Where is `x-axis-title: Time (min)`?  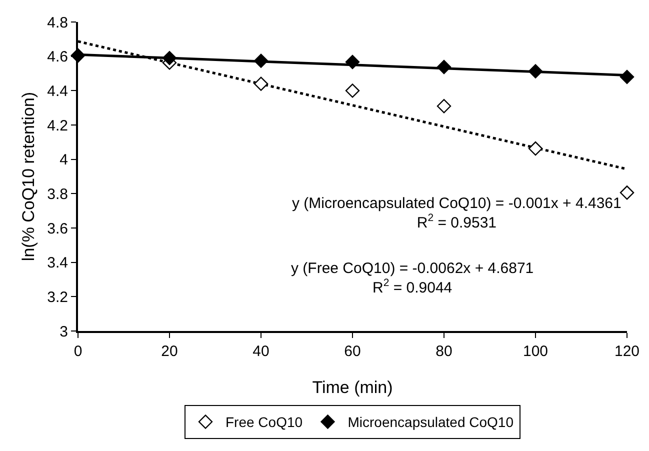
x-axis-title: Time (min) is located at coordinates (352, 387).